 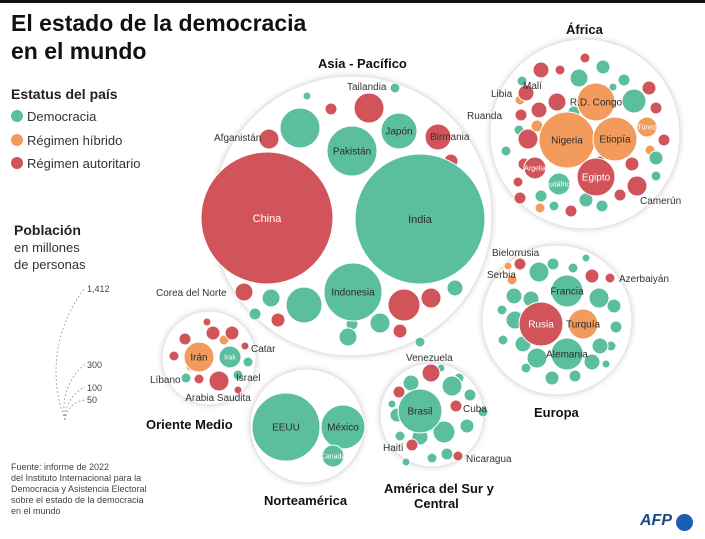 I want to click on bubble-rusia, so click(x=541, y=324).